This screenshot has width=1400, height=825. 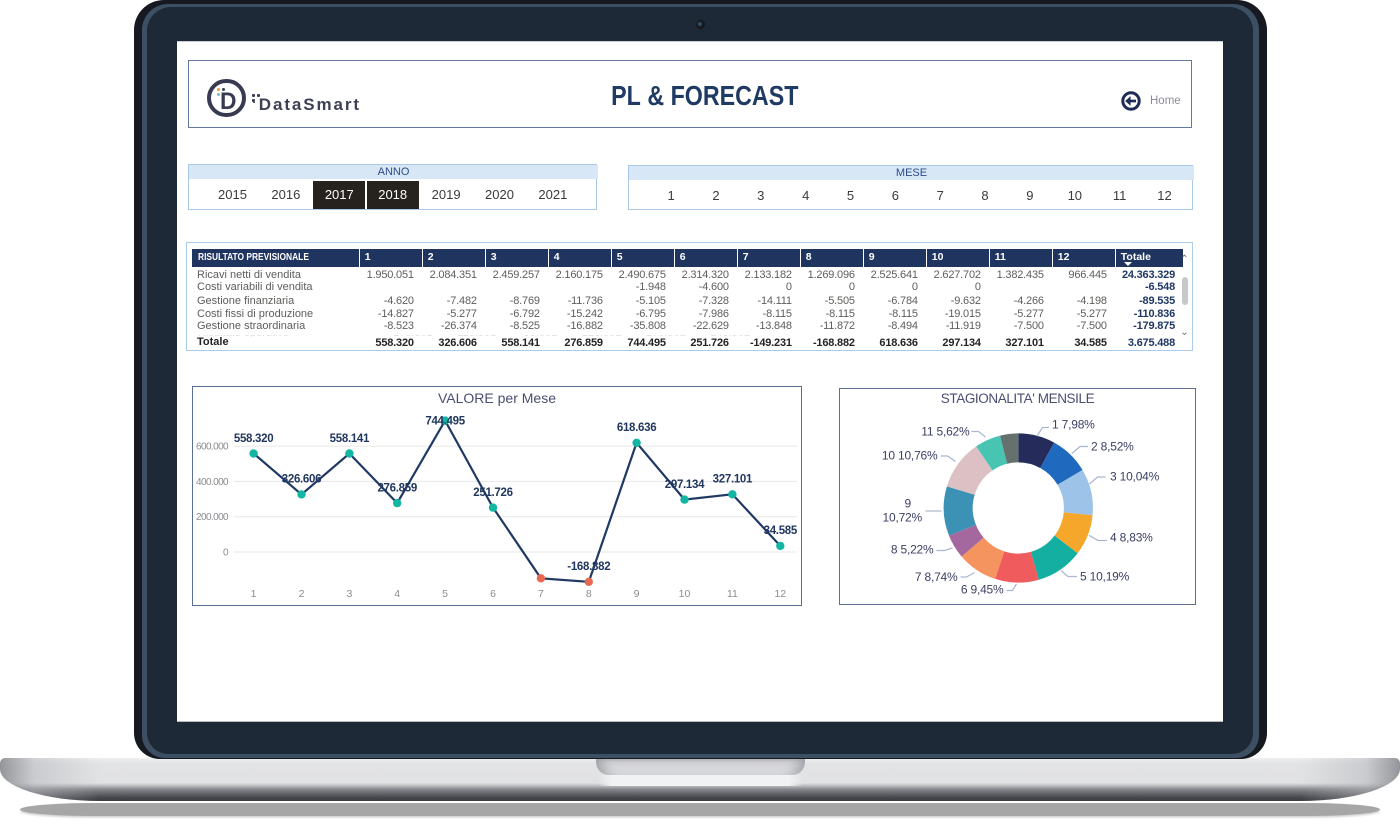 I want to click on svg-text: 400.000, so click(x=212, y=482).